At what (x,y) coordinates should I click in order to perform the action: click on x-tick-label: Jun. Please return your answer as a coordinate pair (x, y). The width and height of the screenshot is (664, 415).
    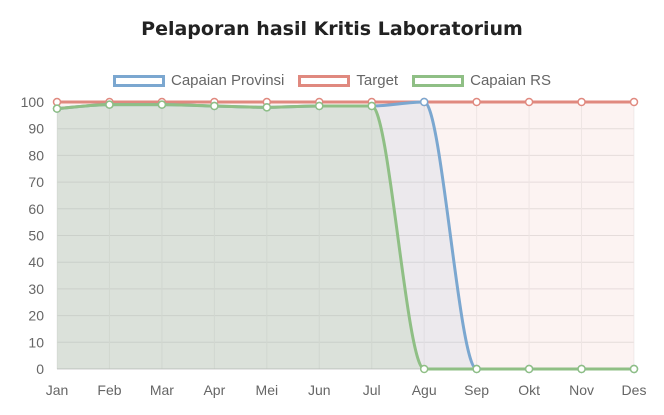
    Looking at the image, I should click on (319, 390).